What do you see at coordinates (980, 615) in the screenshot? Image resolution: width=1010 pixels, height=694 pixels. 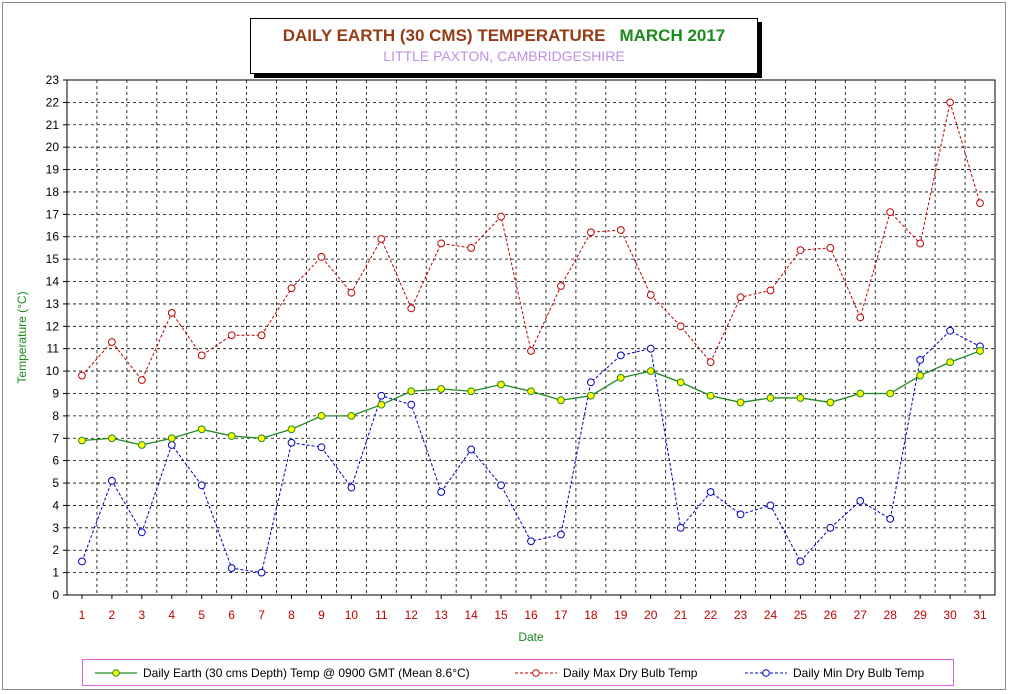 I see `x-tick-label: 31` at bounding box center [980, 615].